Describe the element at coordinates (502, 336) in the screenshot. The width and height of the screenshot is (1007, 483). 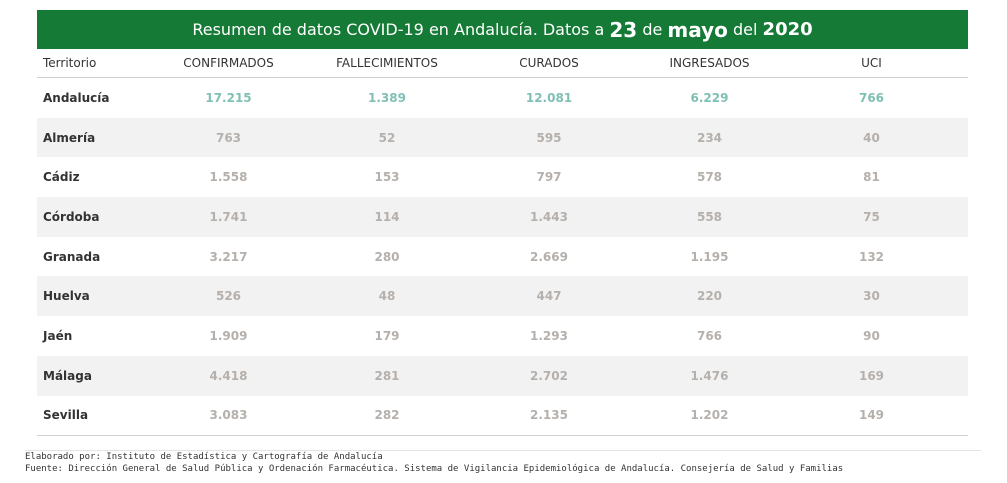
I see `table-row: Jaén 1.909 179 1.293 766 90` at that location.